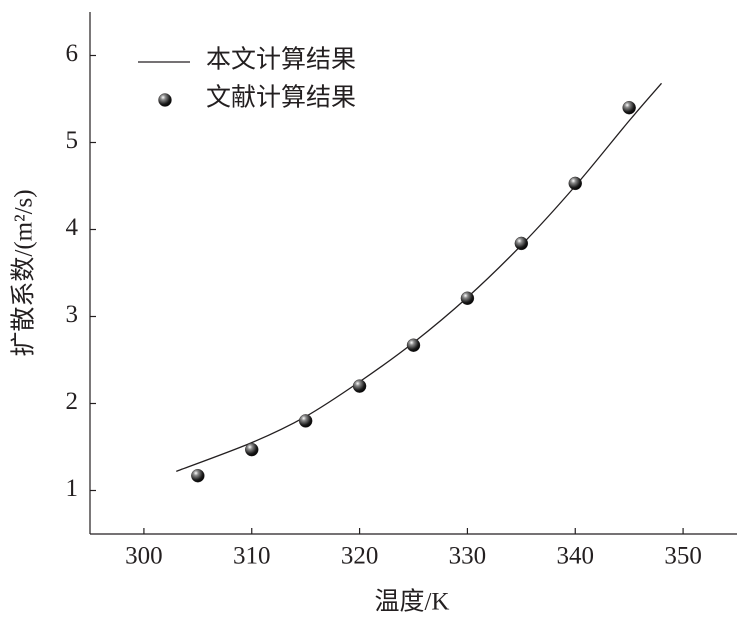 The image size is (747, 625). Describe the element at coordinates (683, 556) in the screenshot. I see `x-tick-label: 350` at that location.